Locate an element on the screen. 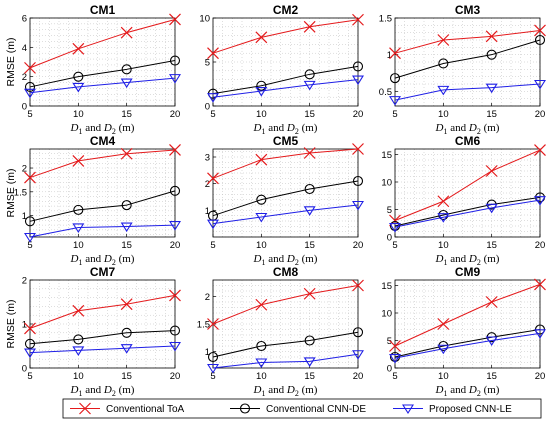 Image resolution: width=550 pixels, height=421 pixels. legend-label: Conventional ToA is located at coordinates (145, 409).